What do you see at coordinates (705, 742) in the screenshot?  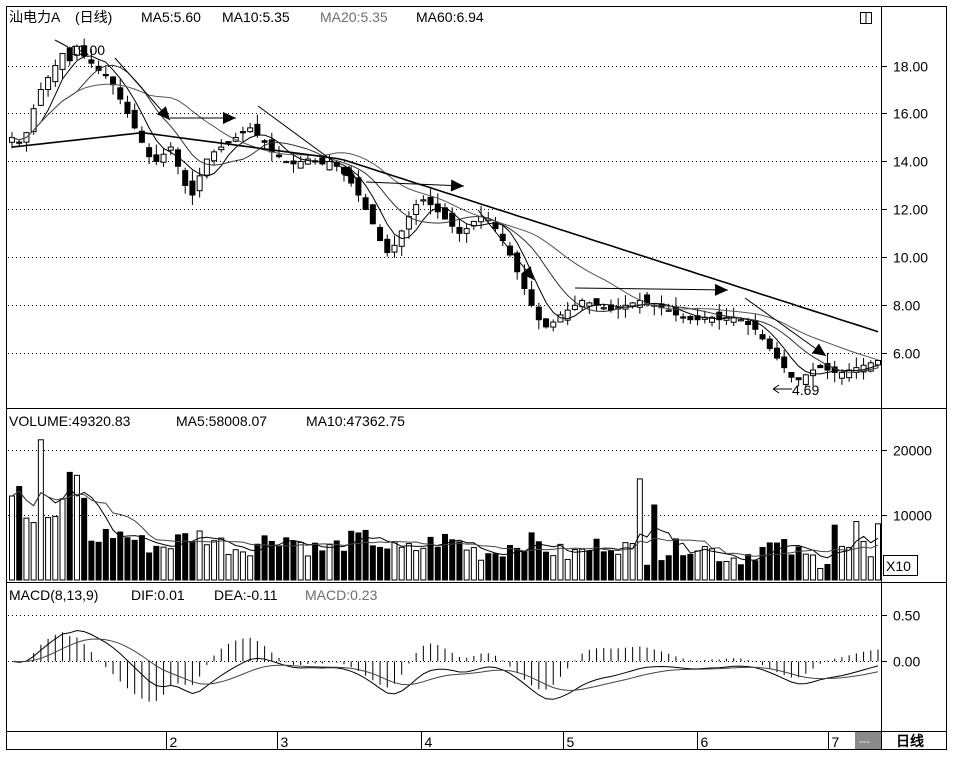 I see `month-label: 6` at bounding box center [705, 742].